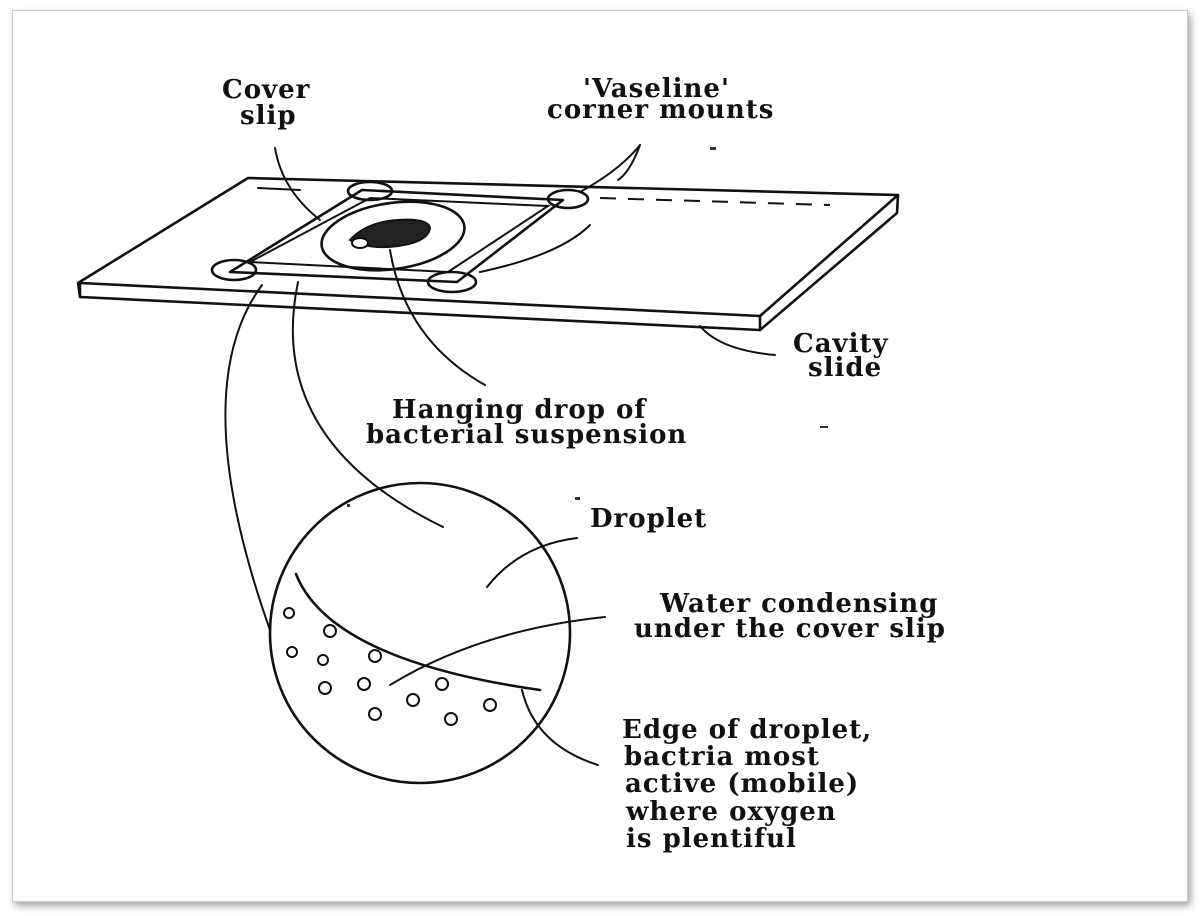 This screenshot has height=916, width=1200. What do you see at coordinates (360, 243) in the screenshot?
I see `drop-highlight` at bounding box center [360, 243].